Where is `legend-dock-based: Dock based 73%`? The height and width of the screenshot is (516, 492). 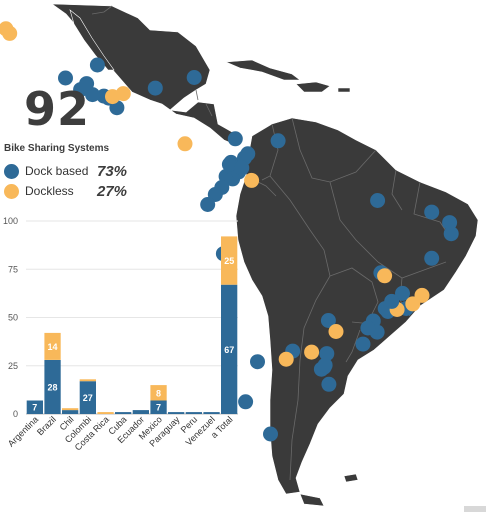 legend-dock-based: Dock based 73% is located at coordinates (65, 171).